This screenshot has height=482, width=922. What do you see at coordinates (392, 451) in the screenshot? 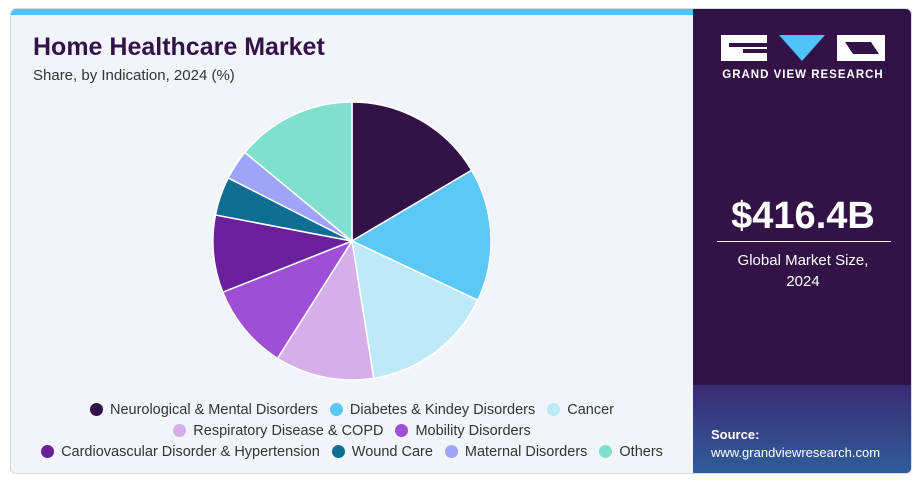
I see `legend-label: Wound Care` at bounding box center [392, 451].